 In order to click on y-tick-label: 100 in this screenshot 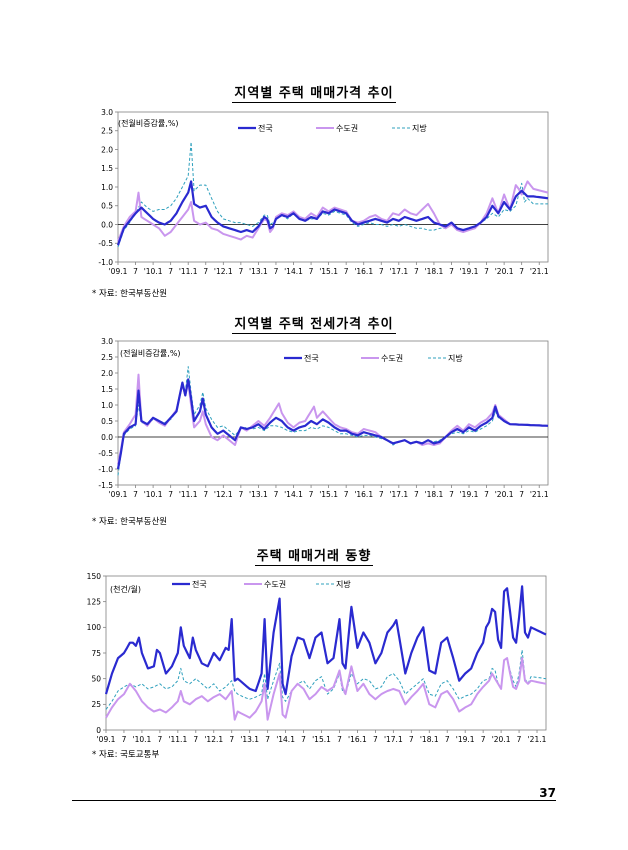, I will do `click(94, 627)`.